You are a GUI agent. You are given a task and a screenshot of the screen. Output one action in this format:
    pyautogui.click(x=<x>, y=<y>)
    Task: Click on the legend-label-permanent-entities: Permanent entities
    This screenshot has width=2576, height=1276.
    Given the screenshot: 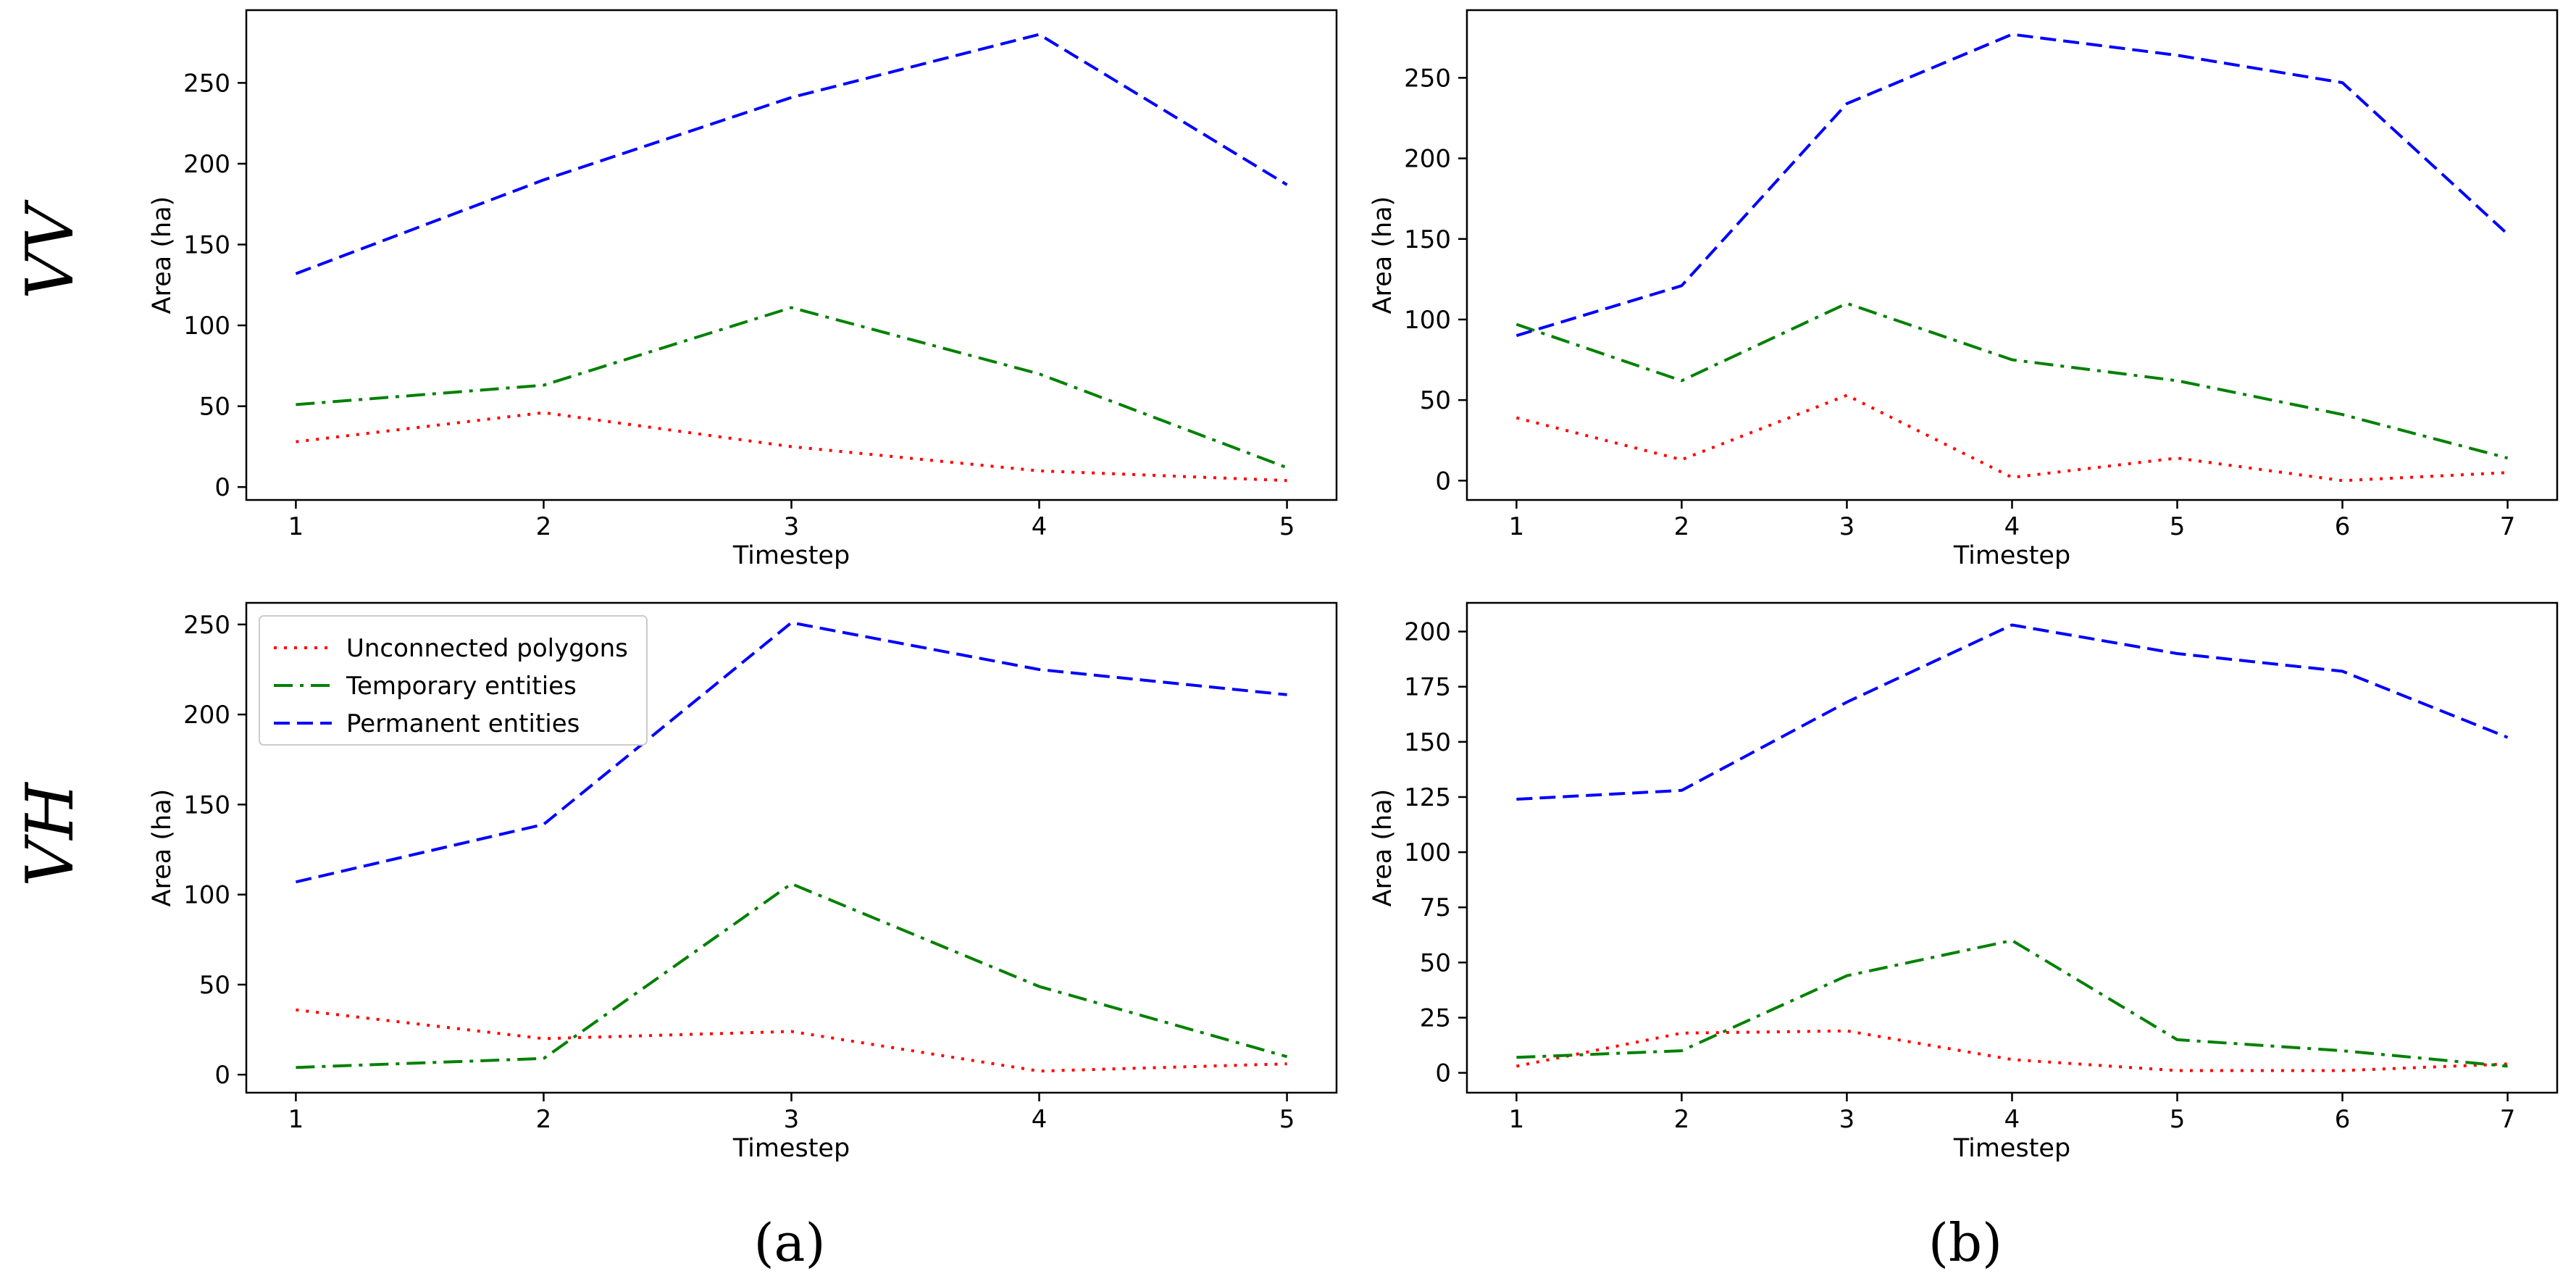 What is the action you would take?
    pyautogui.click(x=463, y=723)
    